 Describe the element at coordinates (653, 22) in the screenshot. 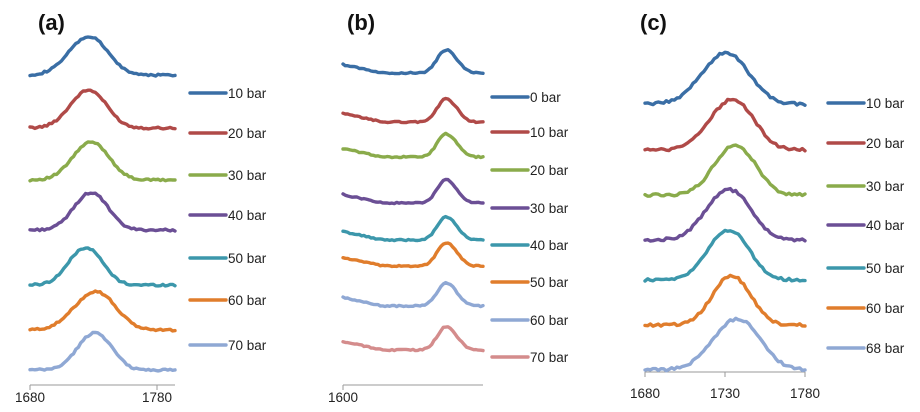

I see `panel-label: (c)` at that location.